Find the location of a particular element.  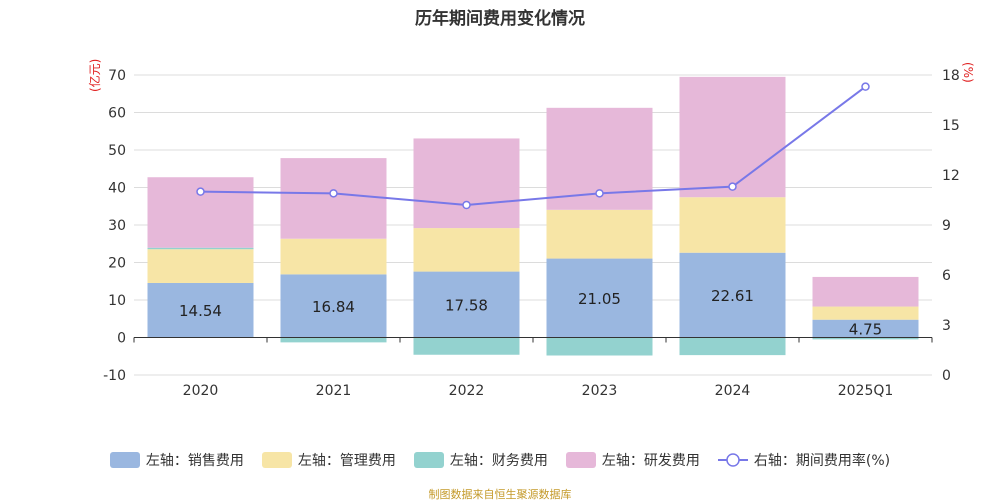

right-tick-label: 12 is located at coordinates (951, 176).